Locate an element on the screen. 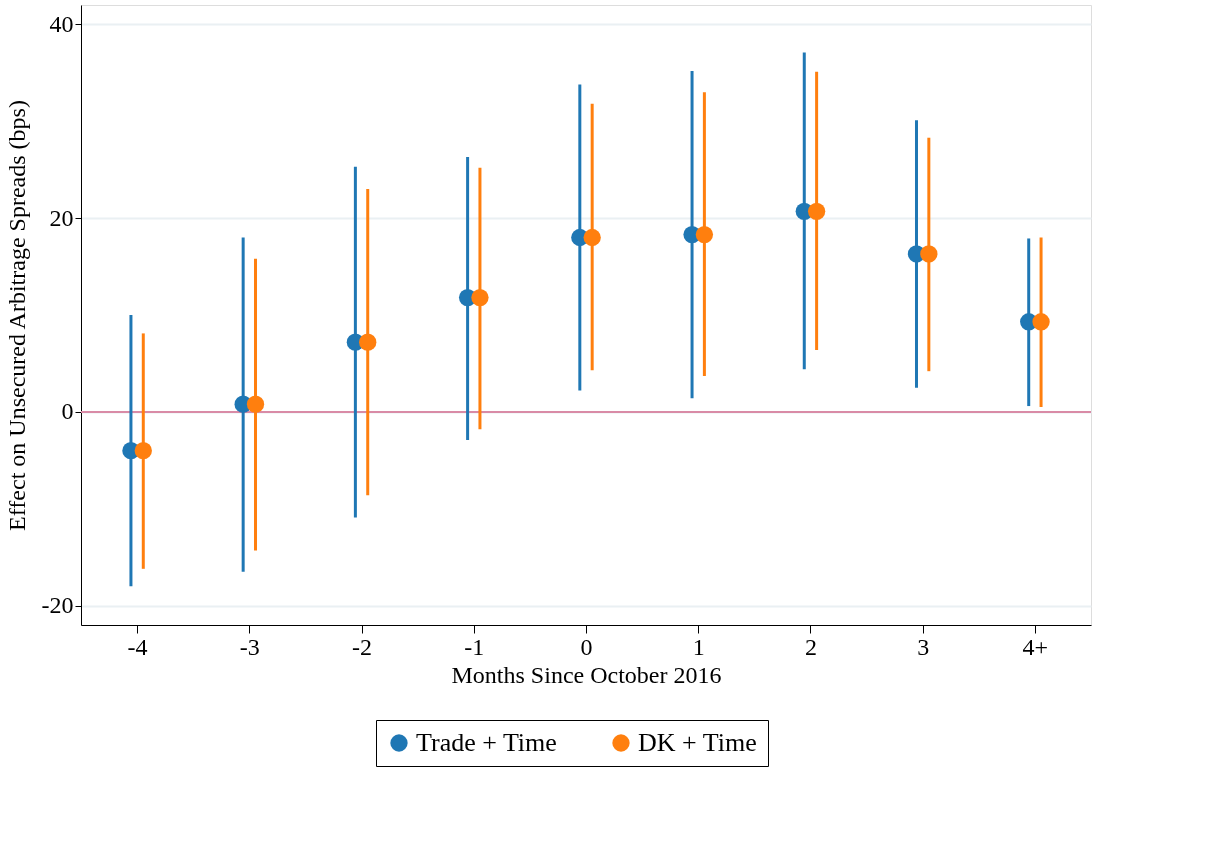  x-tick-label: -2 is located at coordinates (362, 646).